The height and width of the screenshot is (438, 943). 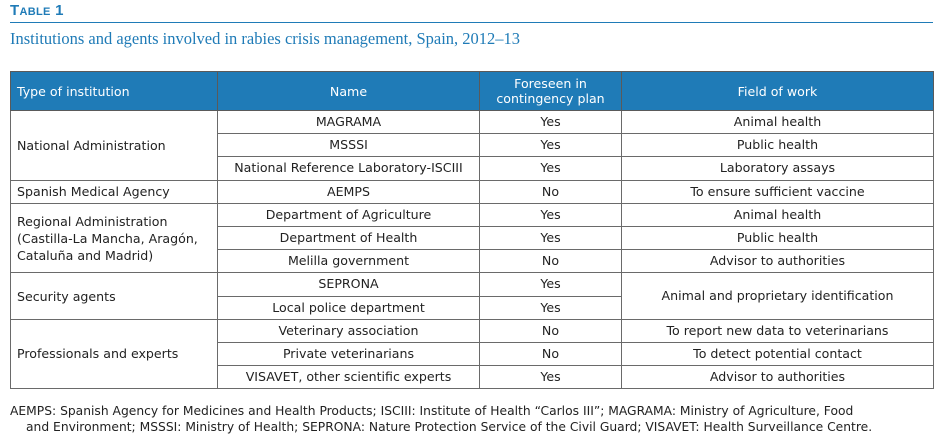 What do you see at coordinates (107, 238) in the screenshot?
I see `group-type-line: (Castilla-La Mancha, Aragón,` at bounding box center [107, 238].